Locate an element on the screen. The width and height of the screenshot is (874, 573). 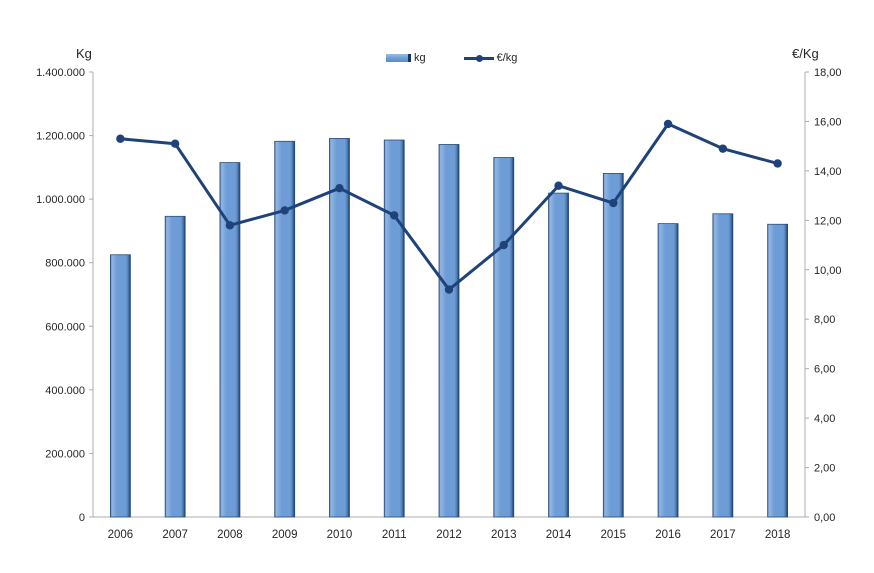
x-label-2007: 2007 is located at coordinates (175, 535).